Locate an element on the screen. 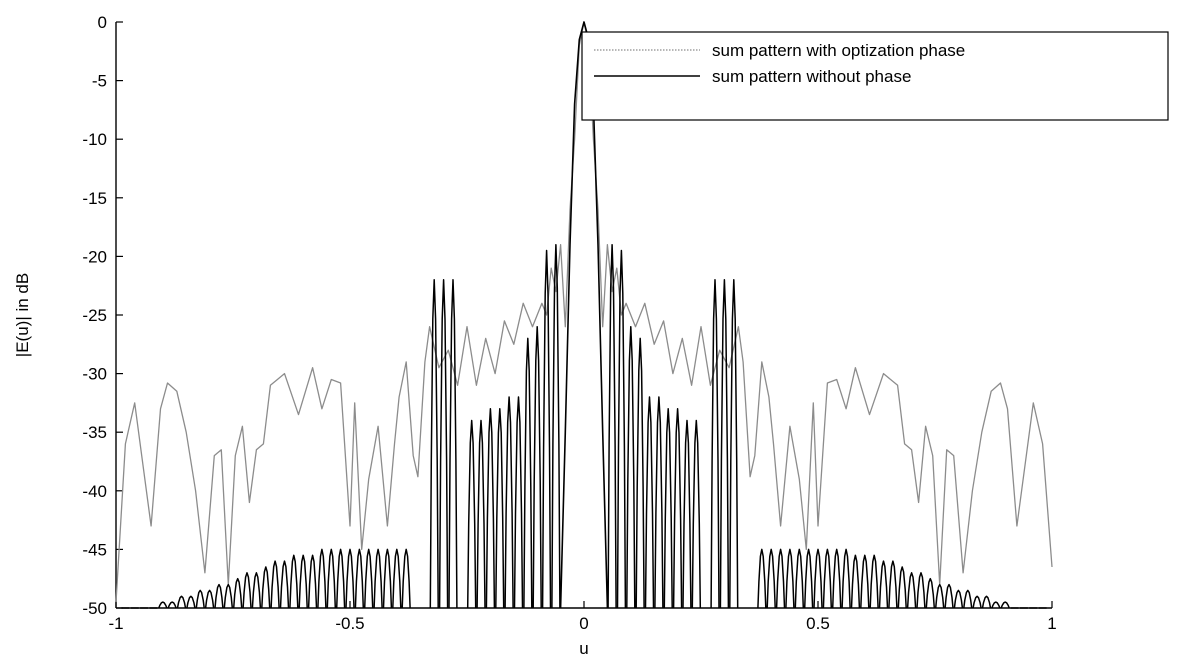  y-tick-label: 0 is located at coordinates (102, 22).